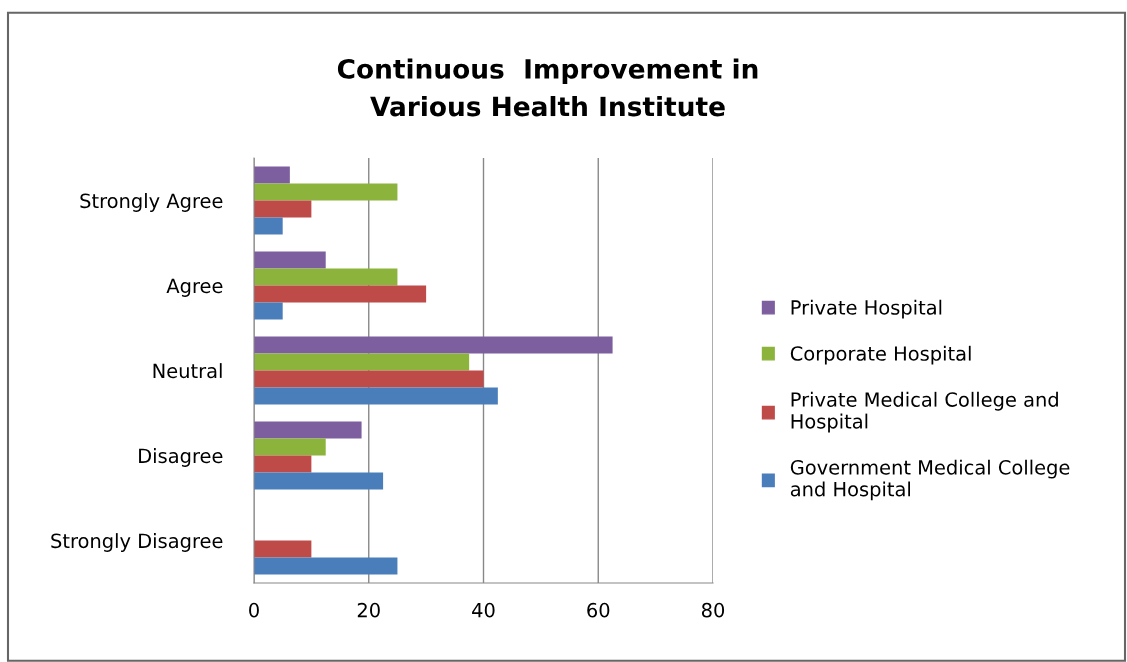 The width and height of the screenshot is (1127, 662). I want to click on y-tick-label: Disagree, so click(181, 457).